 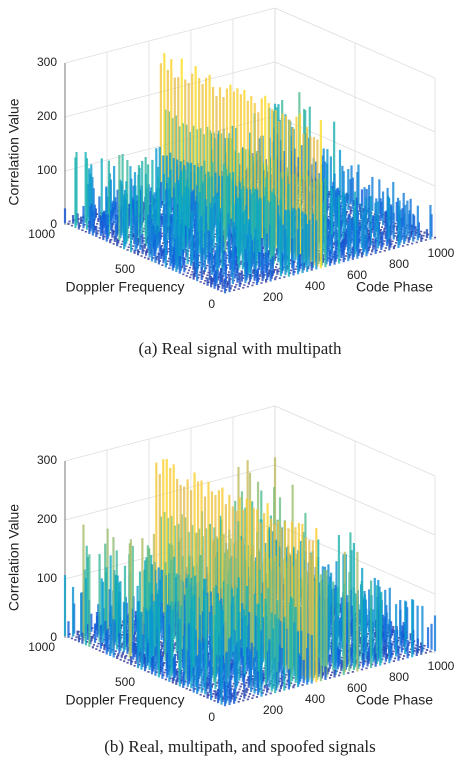 I want to click on caption: (b) Real, multipath, and spoofed signals, so click(x=239, y=746).